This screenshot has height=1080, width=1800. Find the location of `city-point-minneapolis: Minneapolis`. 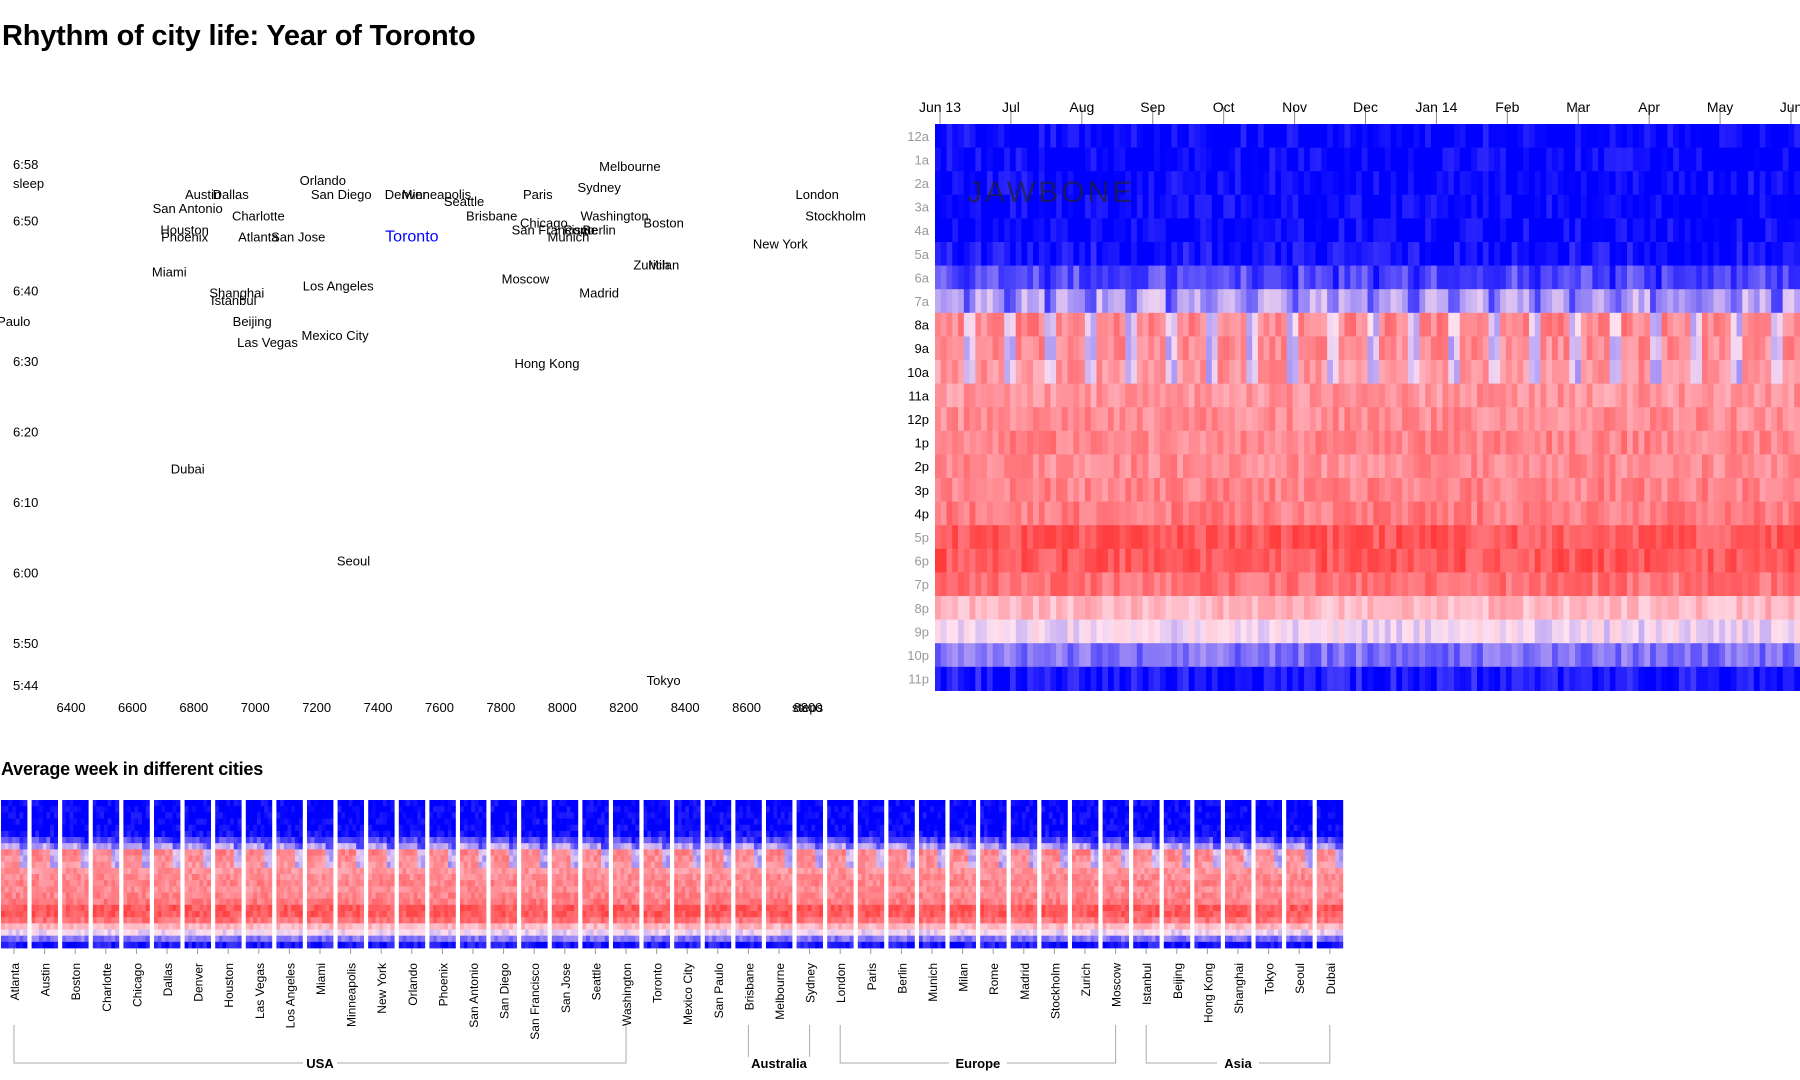

city-point-minneapolis: Minneapolis is located at coordinates (437, 194).